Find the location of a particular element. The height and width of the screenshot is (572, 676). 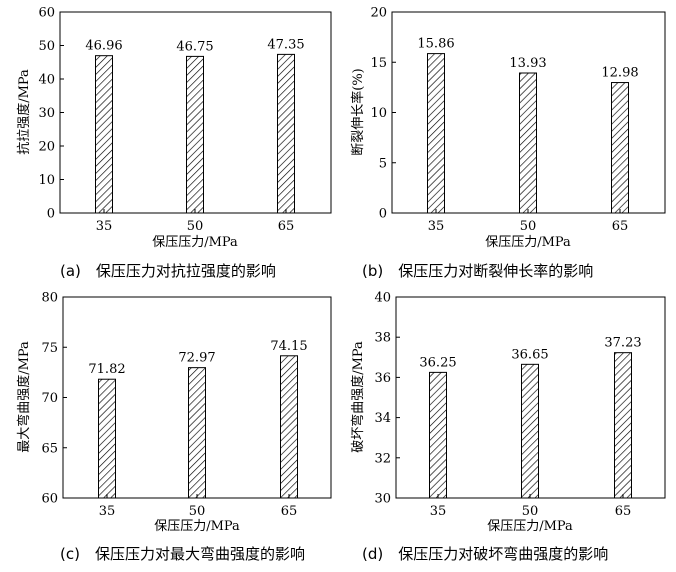

data-label: 13.93 is located at coordinates (527, 63).